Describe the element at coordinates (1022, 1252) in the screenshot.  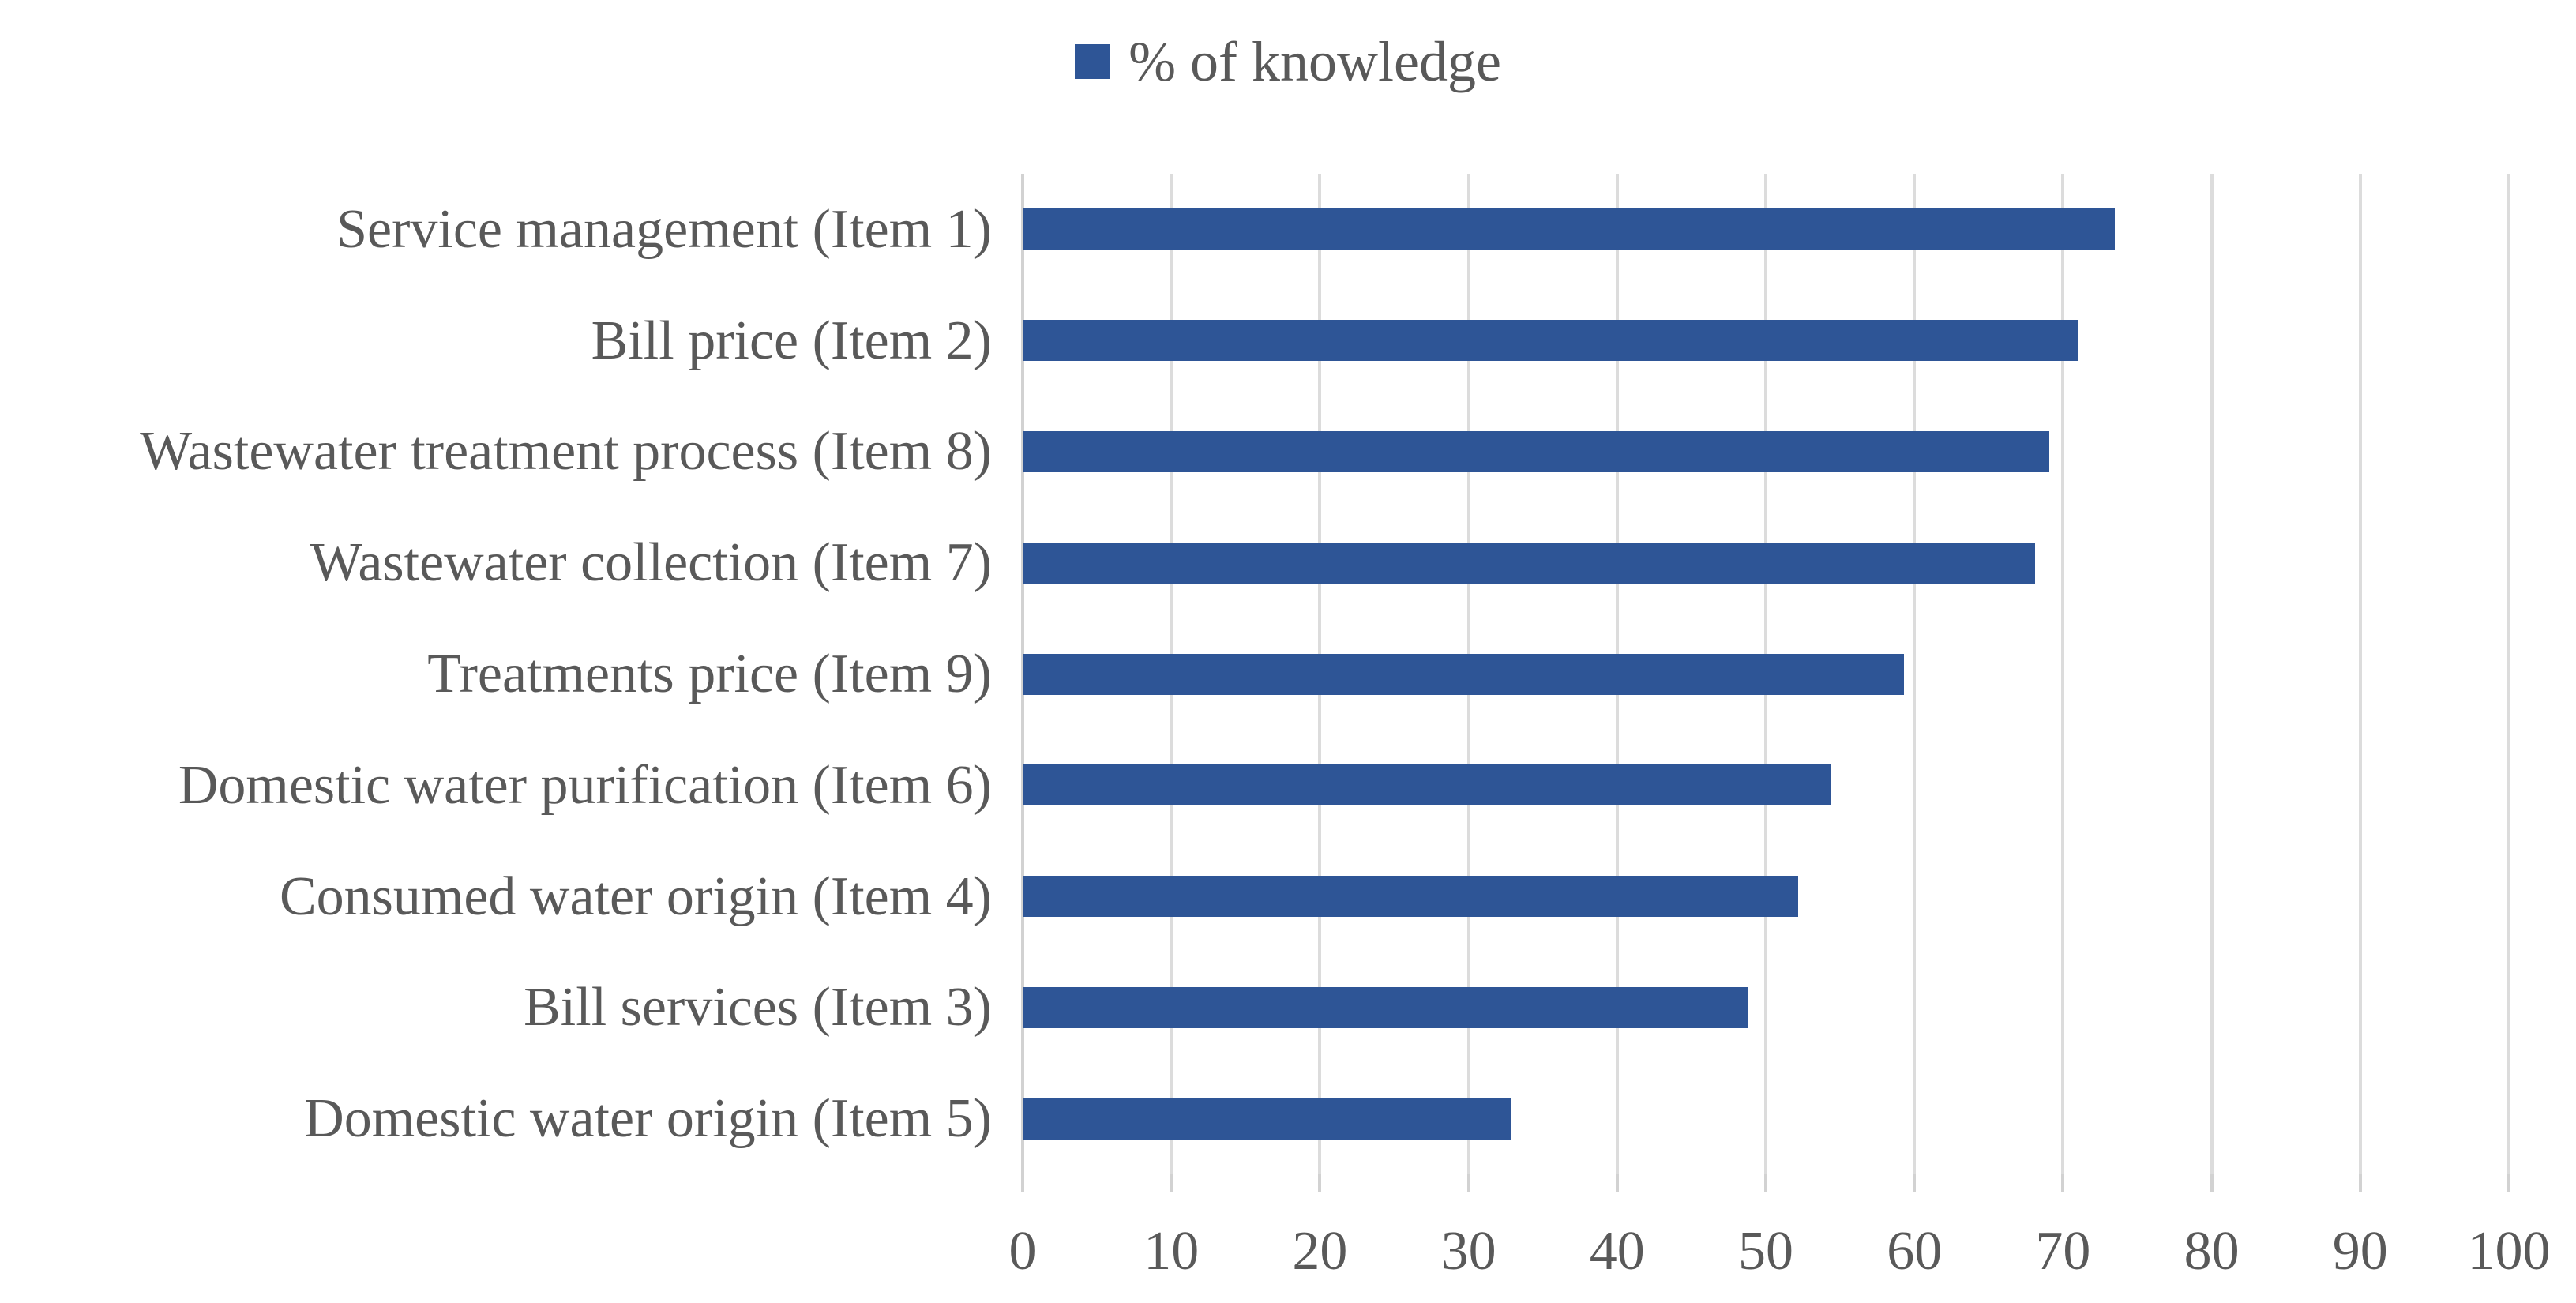
I see `x-tick-label: 0` at that location.